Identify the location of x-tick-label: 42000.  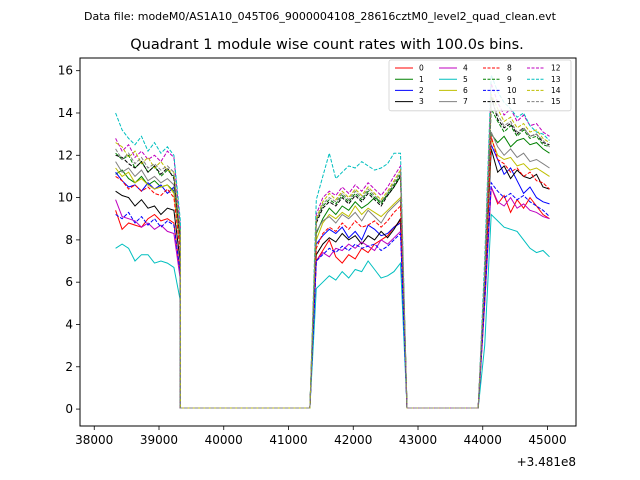
(353, 440).